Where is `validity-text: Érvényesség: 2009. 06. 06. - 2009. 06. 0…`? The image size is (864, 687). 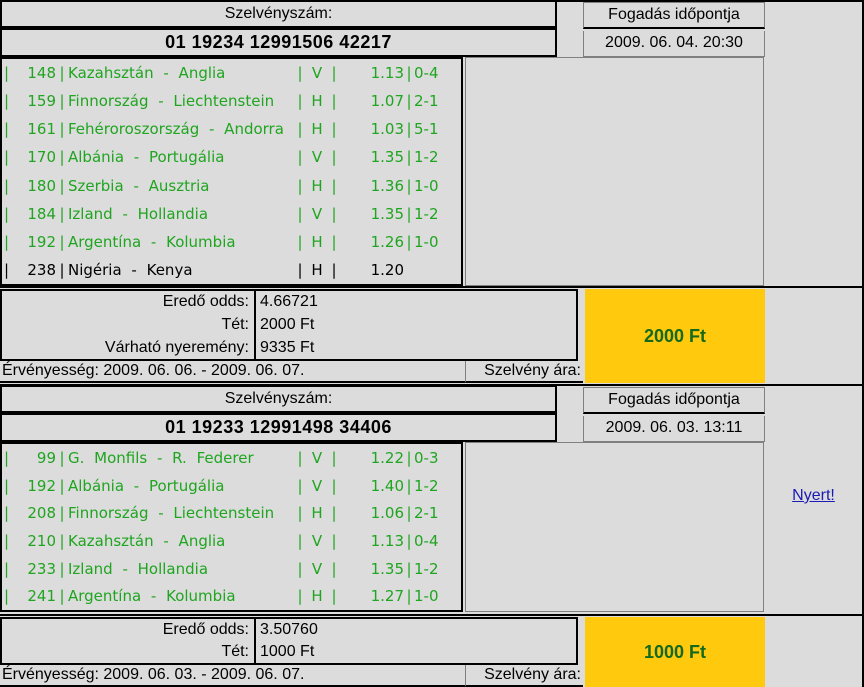 validity-text: Érvényesség: 2009. 06. 06. - 2009. 06. 0… is located at coordinates (232, 372).